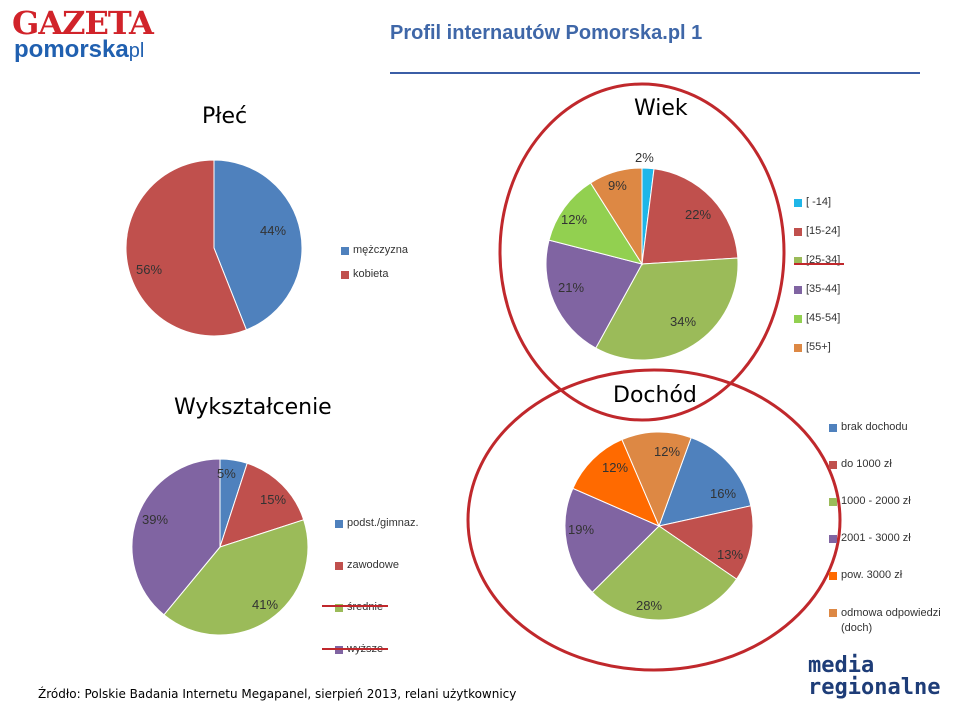  Describe the element at coordinates (823, 289) in the screenshot. I see `legend-label-35-44: [35-44]` at that location.